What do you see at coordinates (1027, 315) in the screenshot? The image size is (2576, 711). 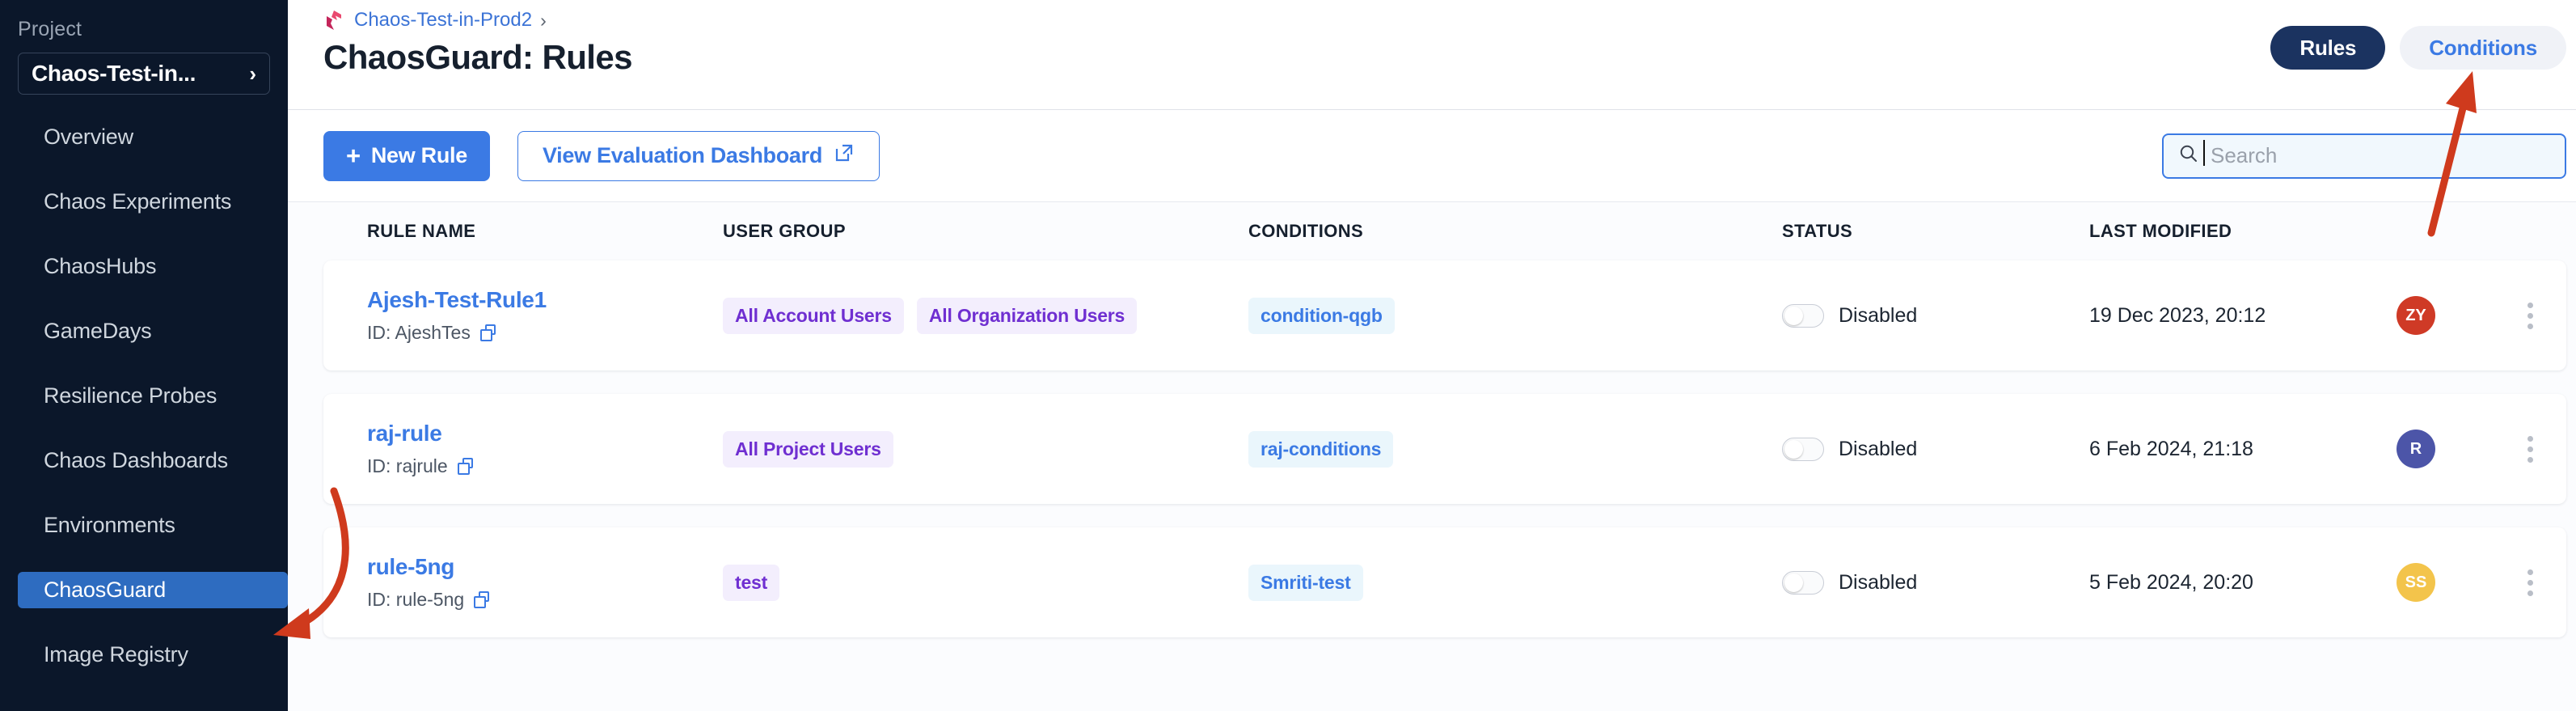 I see `user-group-tag: All Organization Users` at bounding box center [1027, 315].